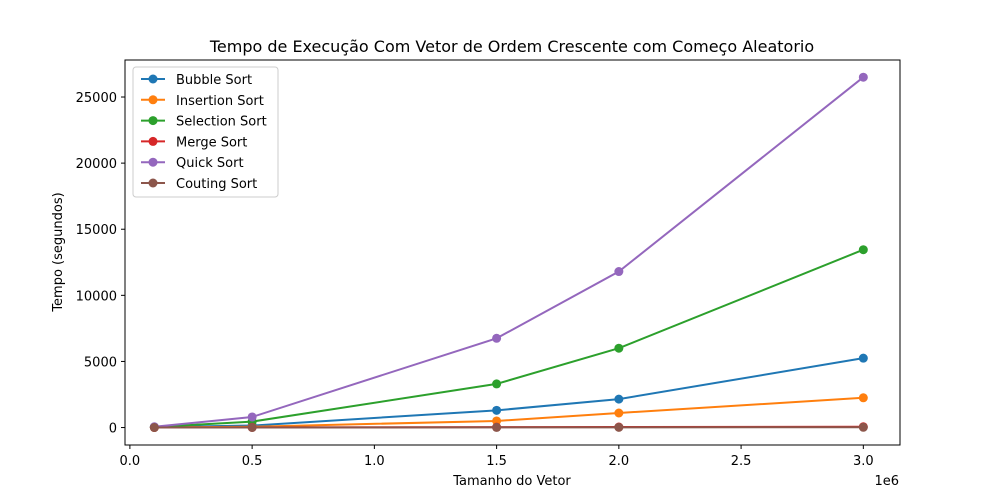  What do you see at coordinates (96, 230) in the screenshot?
I see `y-tick-label: 15000` at bounding box center [96, 230].